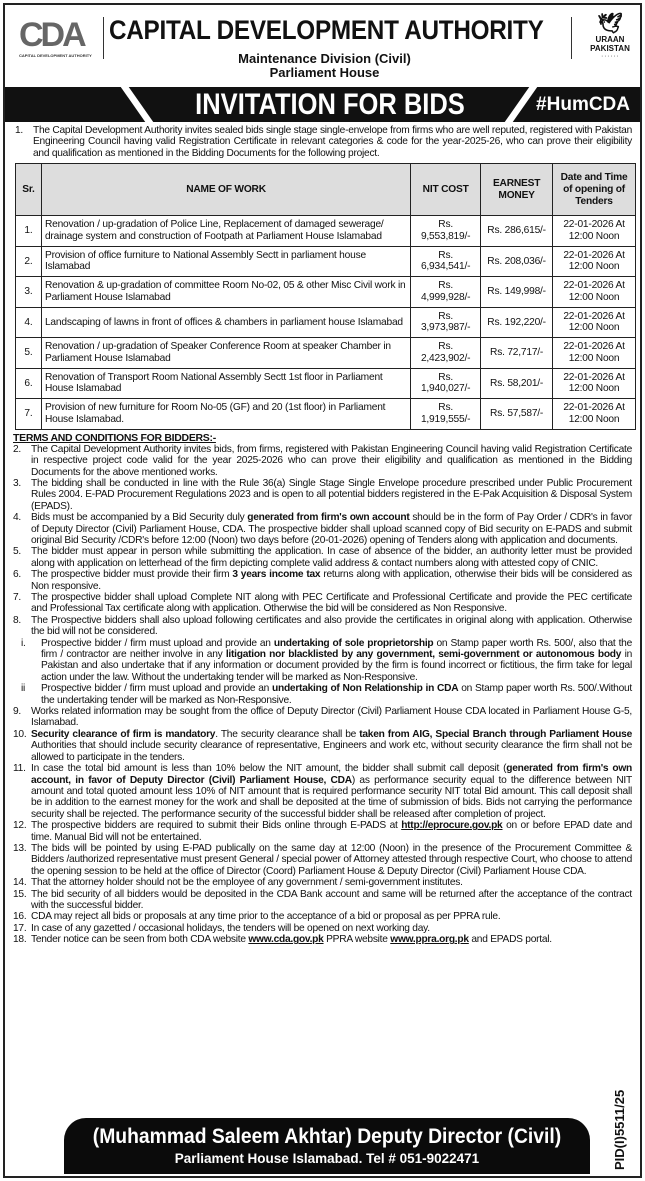  I want to click on nit-cost-cell: Rs. 6,934,541/-, so click(446, 261).